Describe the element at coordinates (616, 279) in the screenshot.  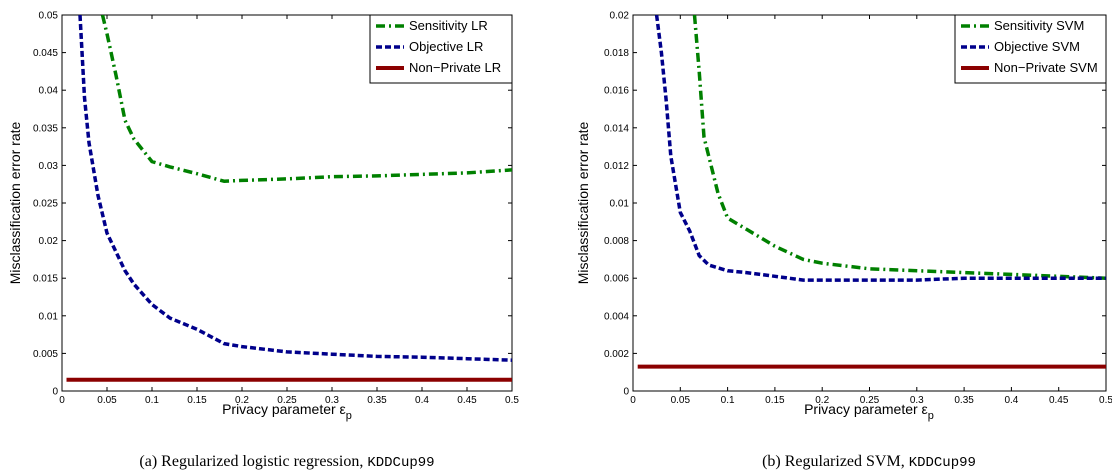
I see `y-tick-label: 0.006` at that location.